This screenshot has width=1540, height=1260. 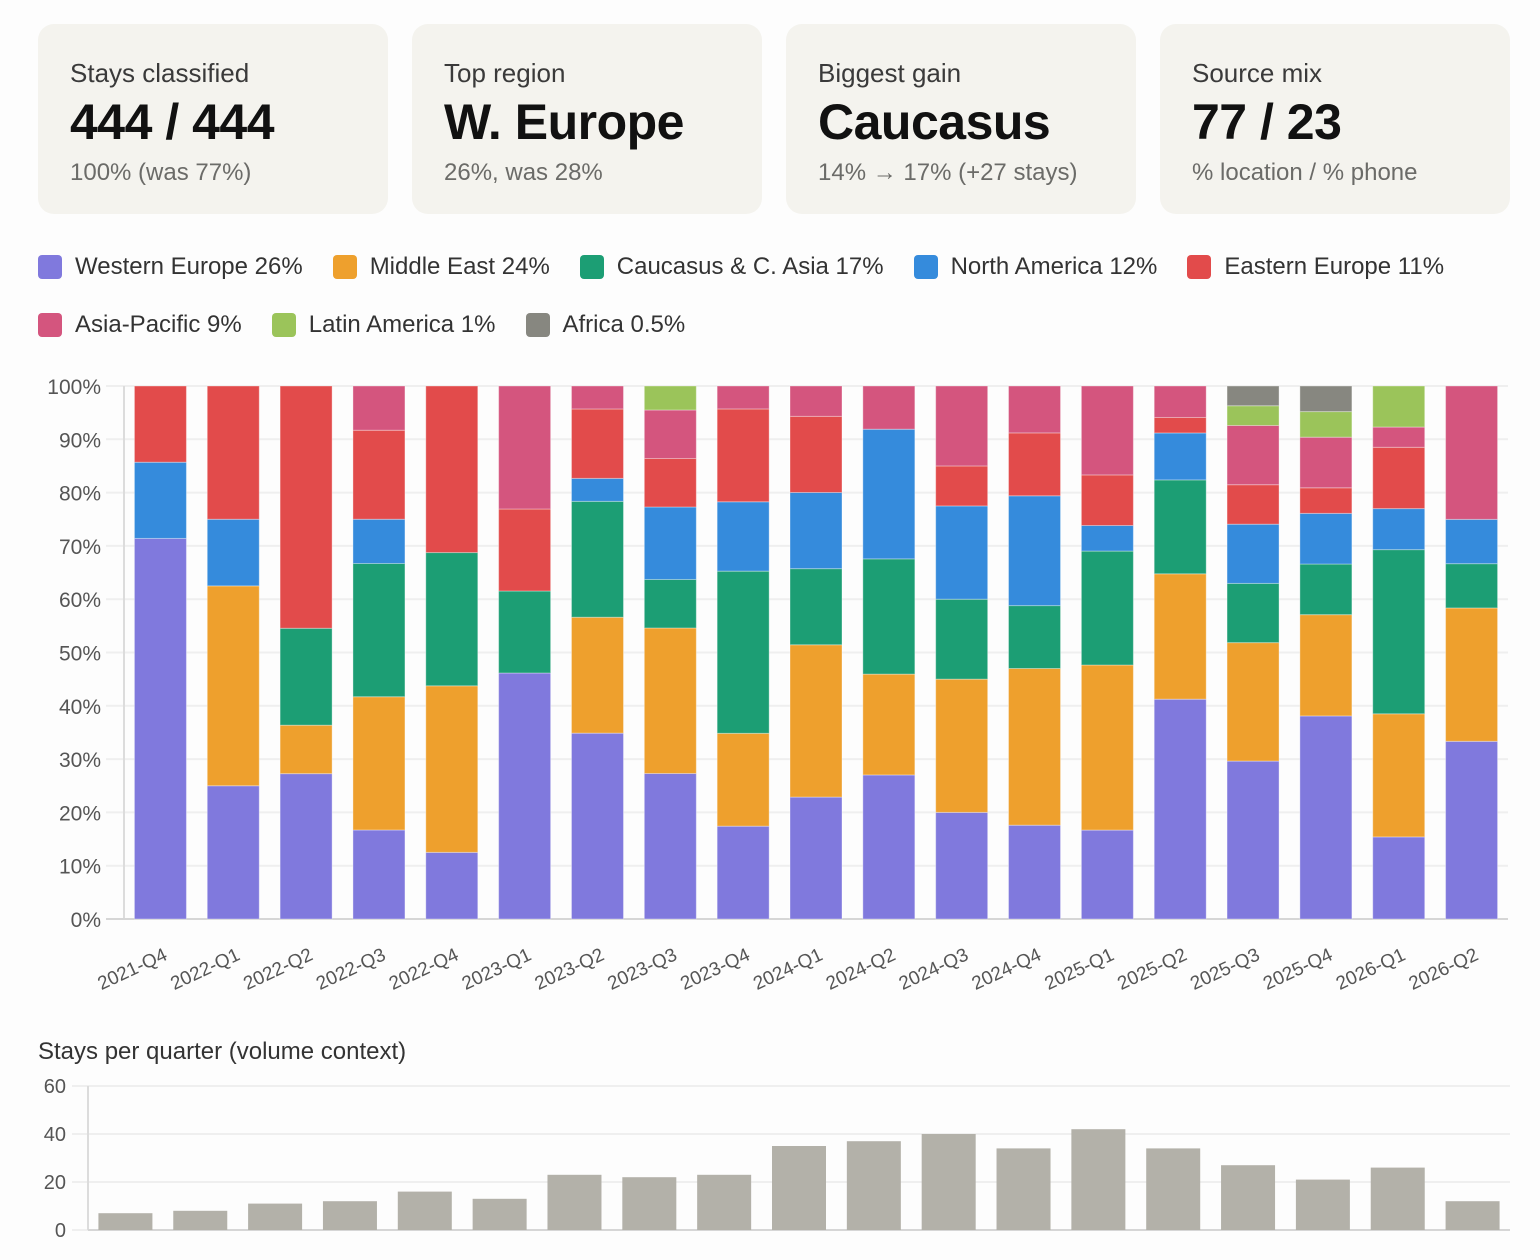 I want to click on legend-label: Middle East 24%, so click(x=459, y=266).